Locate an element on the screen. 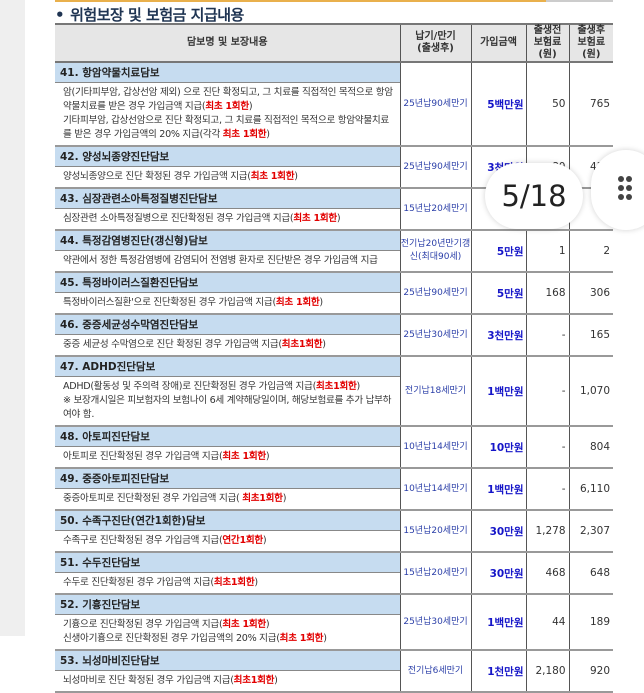 The height and width of the screenshot is (693, 644). amount-cell: 10만원 is located at coordinates (499, 447).